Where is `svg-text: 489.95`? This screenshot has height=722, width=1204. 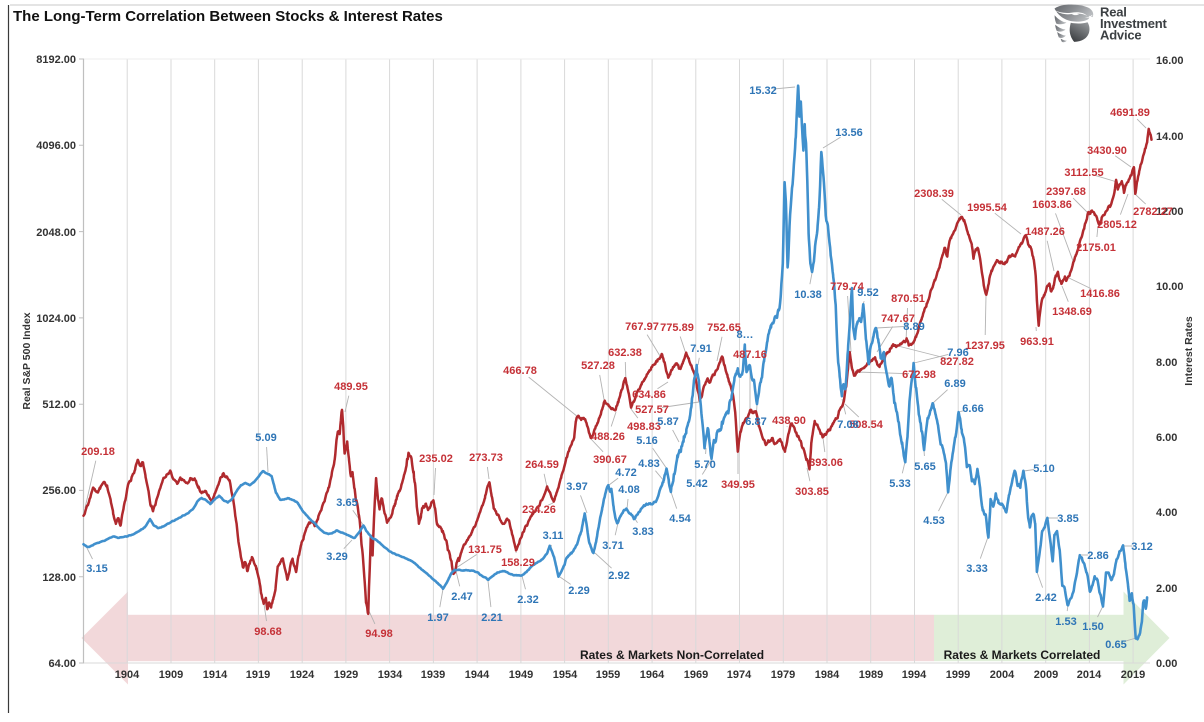 svg-text: 489.95 is located at coordinates (351, 387).